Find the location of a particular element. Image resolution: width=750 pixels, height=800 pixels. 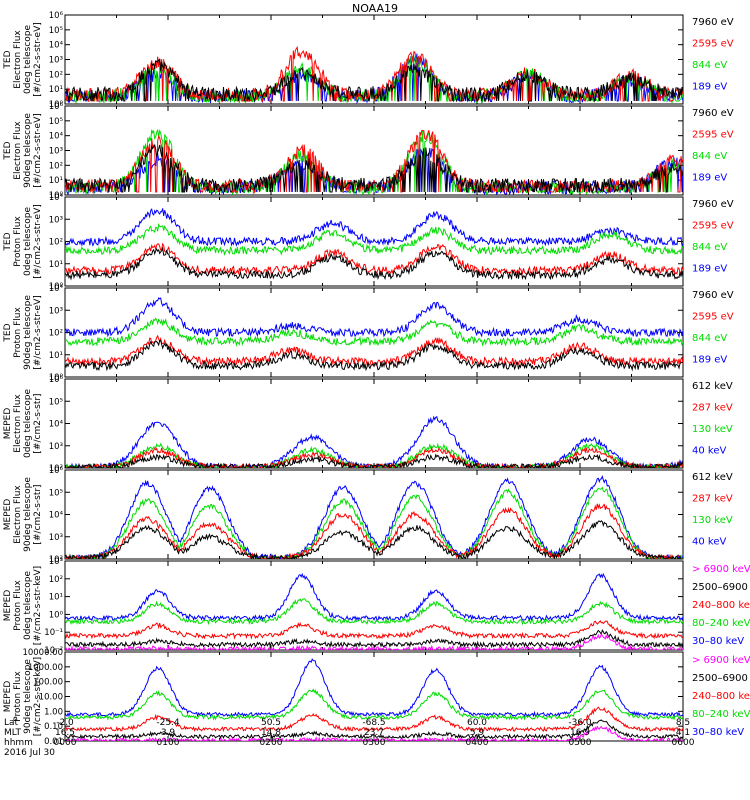

y-axis-label-line: Electron Flux is located at coordinates (18, 514).